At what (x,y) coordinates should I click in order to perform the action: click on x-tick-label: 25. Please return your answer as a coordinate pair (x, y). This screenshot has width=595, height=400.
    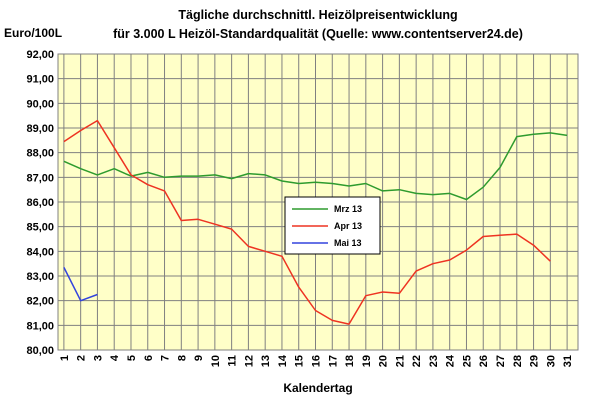
    Looking at the image, I should click on (467, 361).